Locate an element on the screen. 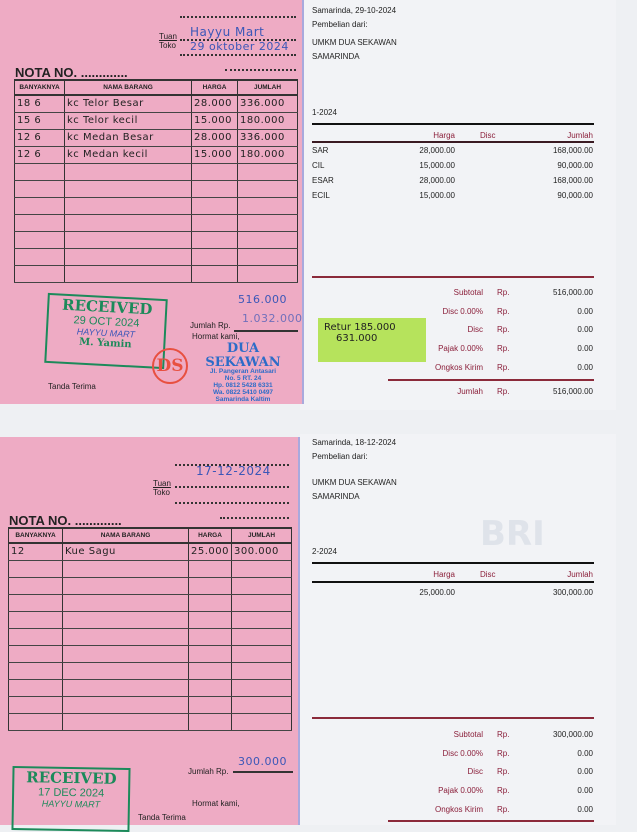 The height and width of the screenshot is (832, 637). ds-logo: DS is located at coordinates (170, 366).